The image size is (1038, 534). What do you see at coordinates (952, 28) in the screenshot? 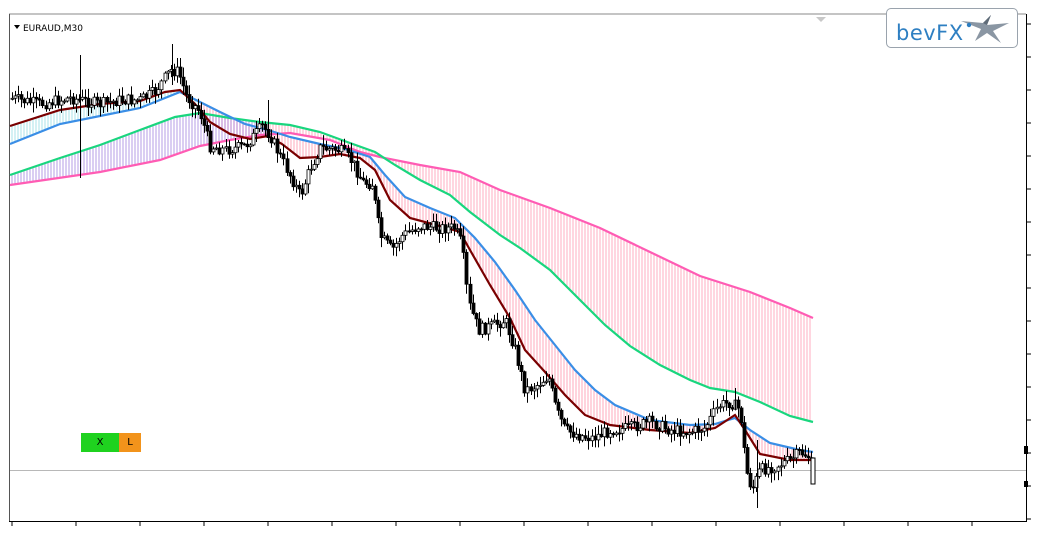
I see `brand-logo: bevFX` at bounding box center [952, 28].